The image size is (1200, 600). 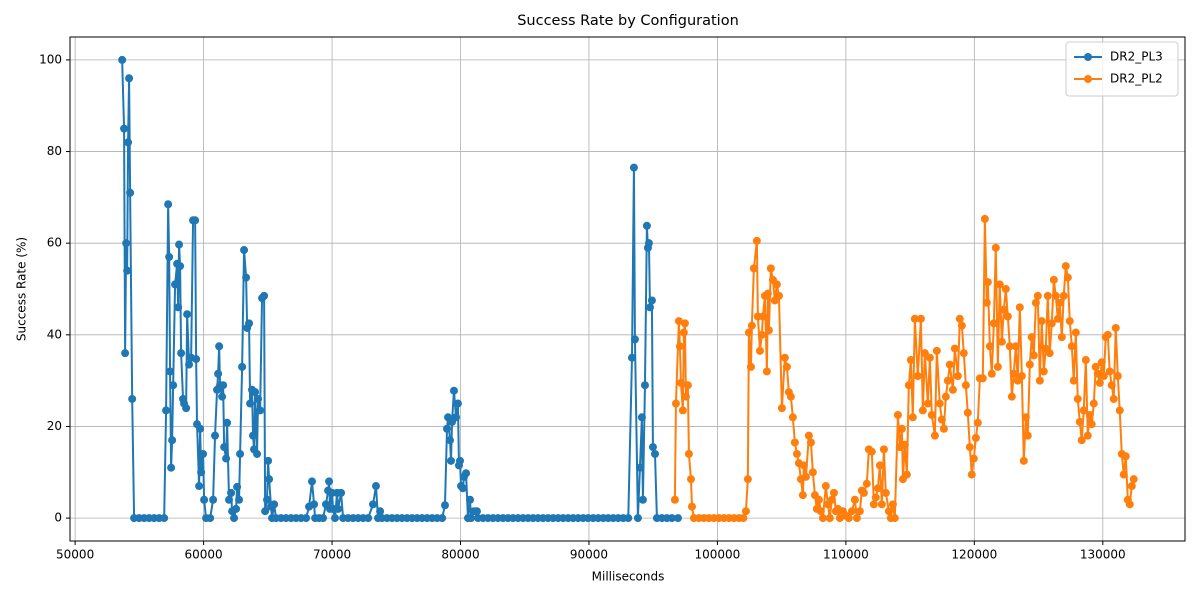 What do you see at coordinates (718, 555) in the screenshot?
I see `x-tick-label: 100000` at bounding box center [718, 555].